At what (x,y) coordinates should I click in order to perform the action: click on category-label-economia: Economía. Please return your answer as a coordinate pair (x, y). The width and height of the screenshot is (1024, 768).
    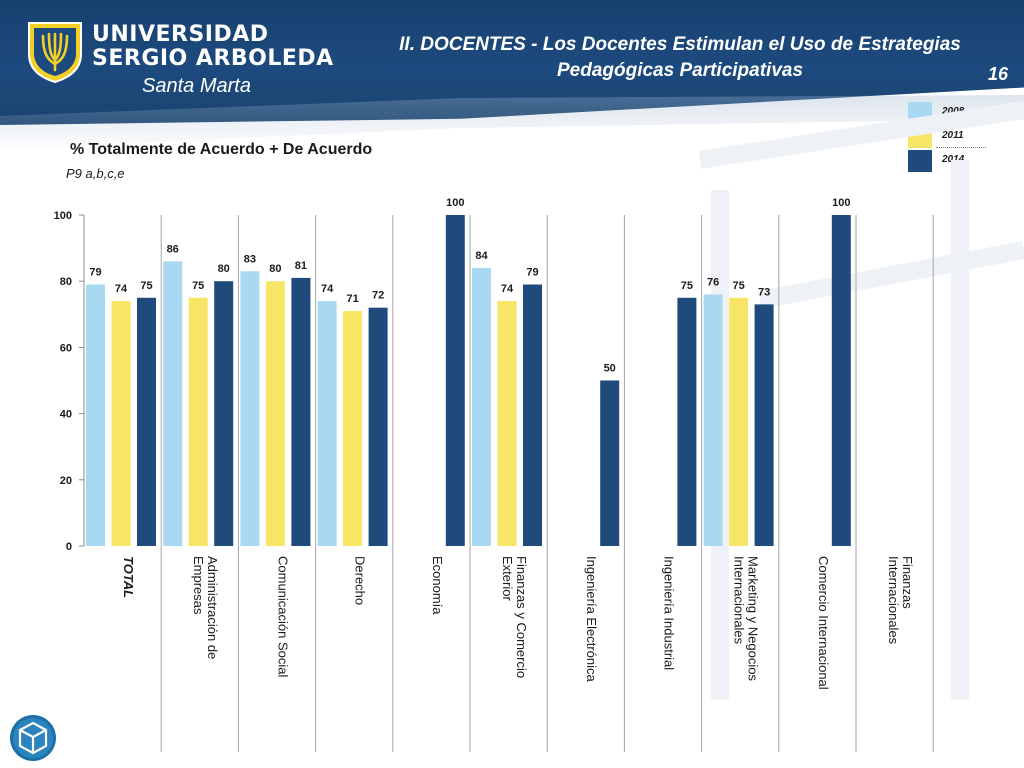
    Looking at the image, I should click on (437, 585).